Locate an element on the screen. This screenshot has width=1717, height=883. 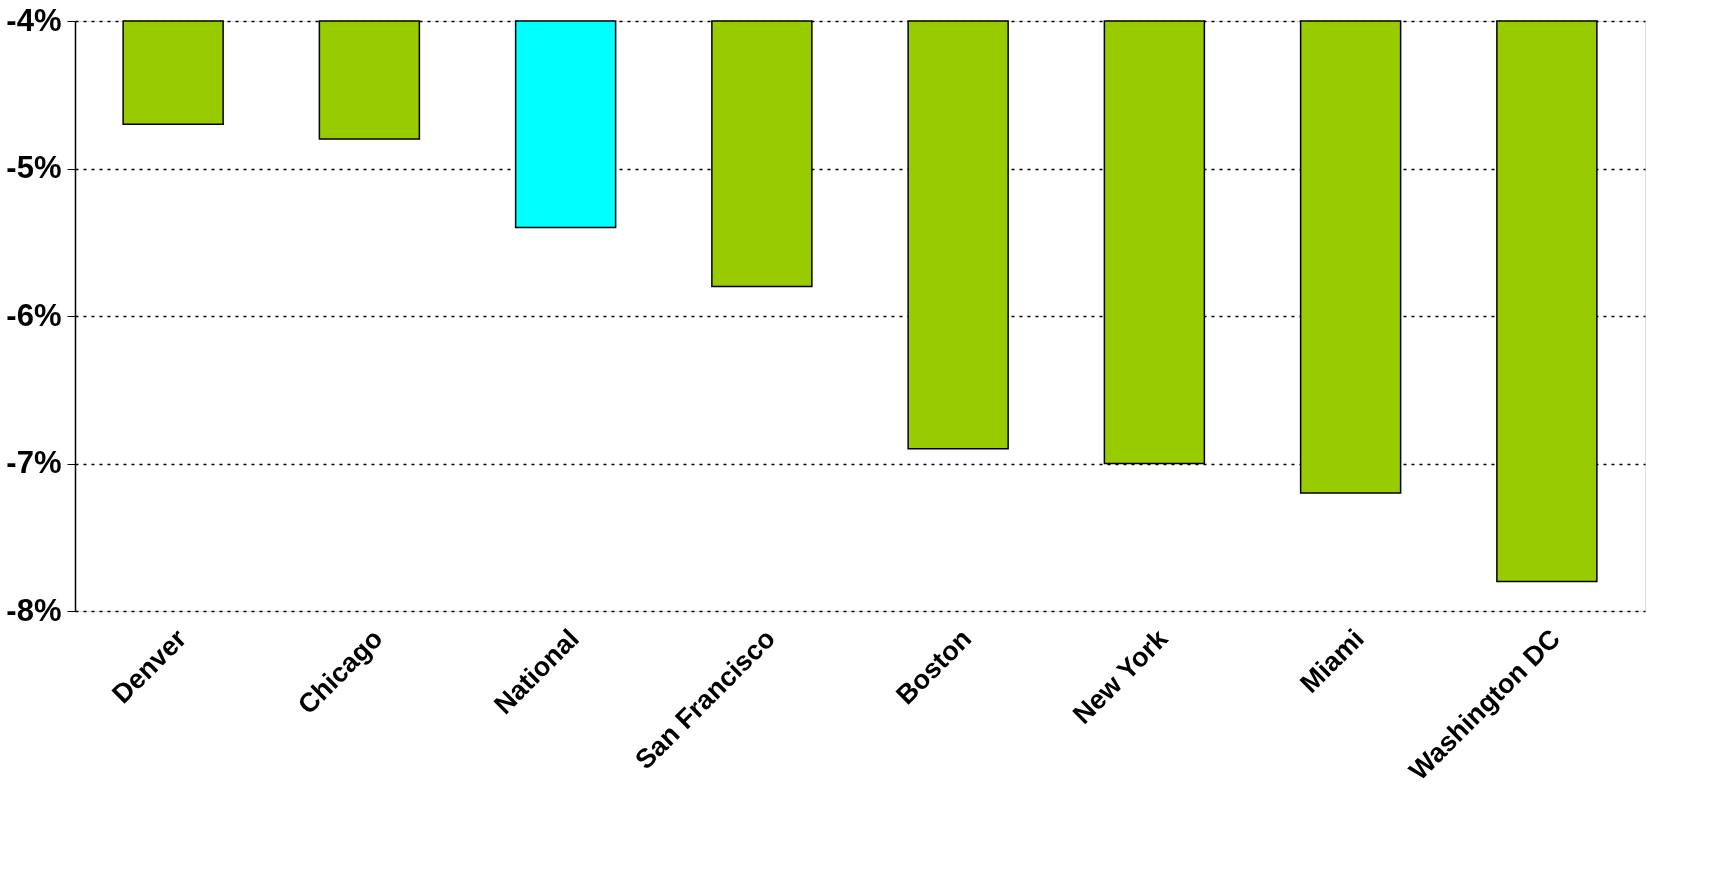
y-tick-label: -5% is located at coordinates (34, 167).